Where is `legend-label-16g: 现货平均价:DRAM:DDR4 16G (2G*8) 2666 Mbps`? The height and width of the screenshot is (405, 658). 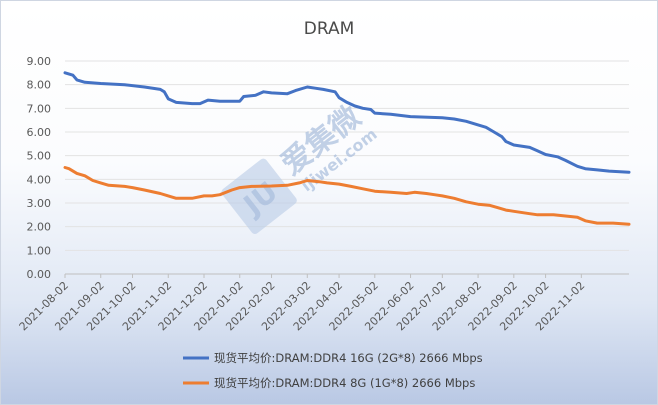 legend-label-16g: 现货平均价:DRAM:DDR4 16G (2G*8) 2666 Mbps is located at coordinates (348, 358).